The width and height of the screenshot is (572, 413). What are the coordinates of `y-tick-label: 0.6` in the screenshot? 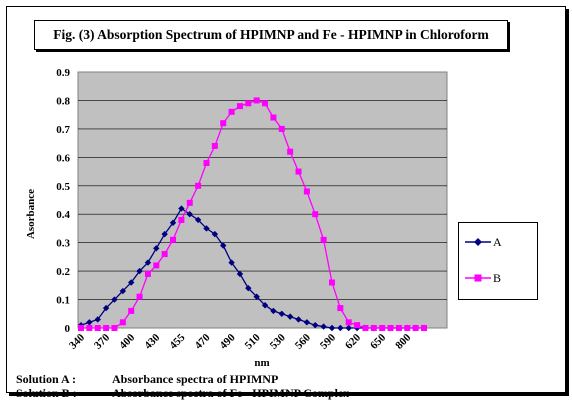 It's located at (63, 158).